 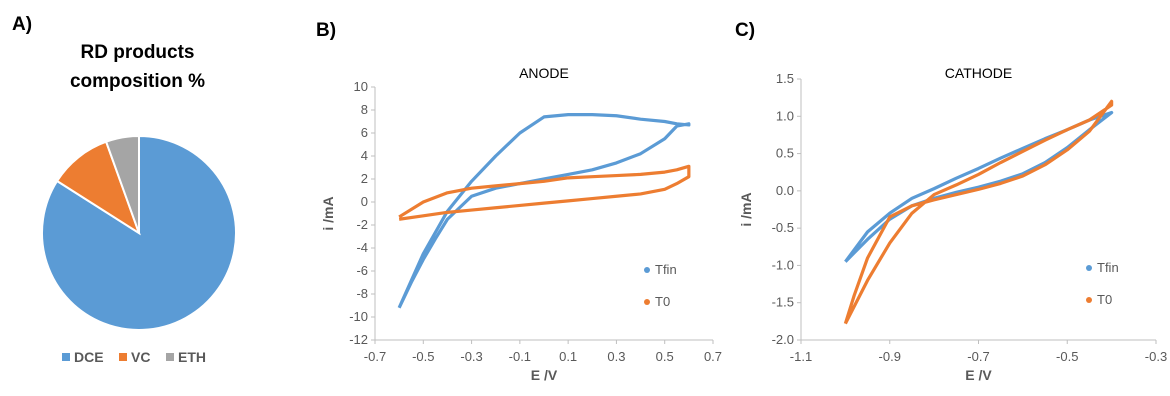 What do you see at coordinates (89, 357) in the screenshot?
I see `legend-label-dce: DCE` at bounding box center [89, 357].